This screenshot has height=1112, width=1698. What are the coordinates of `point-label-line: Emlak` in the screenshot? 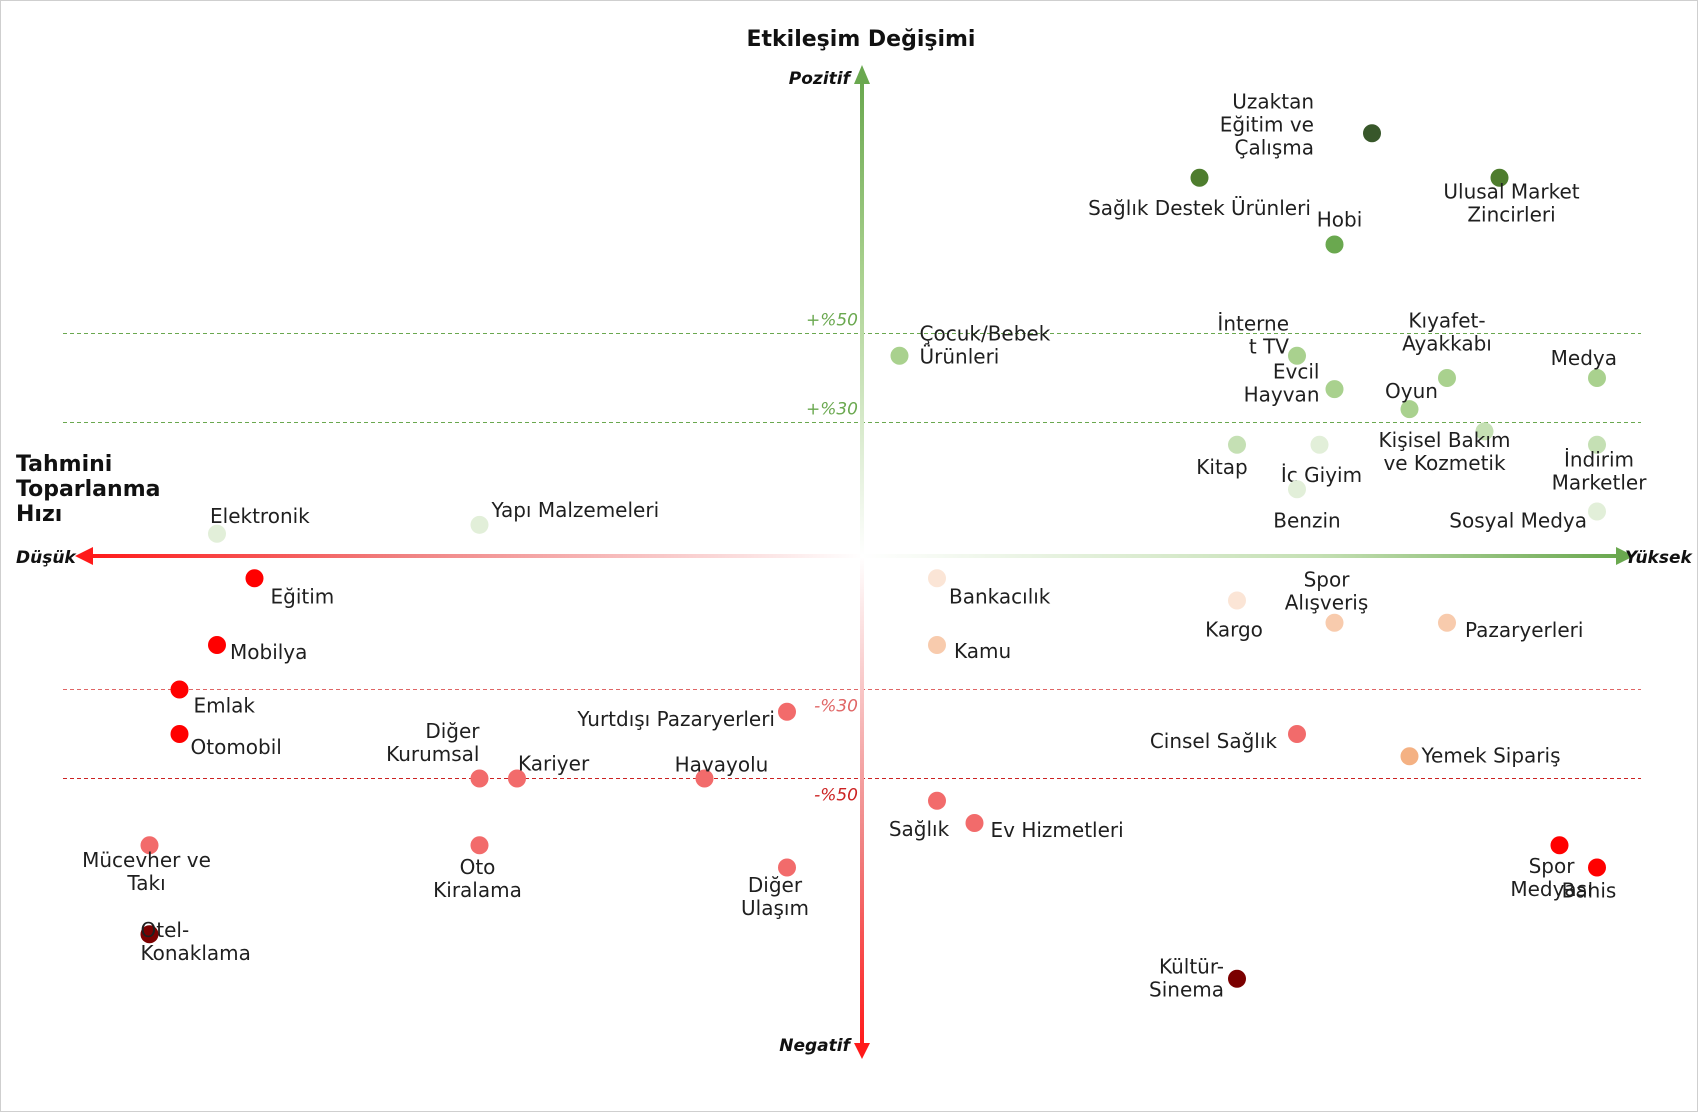 It's located at (225, 706).